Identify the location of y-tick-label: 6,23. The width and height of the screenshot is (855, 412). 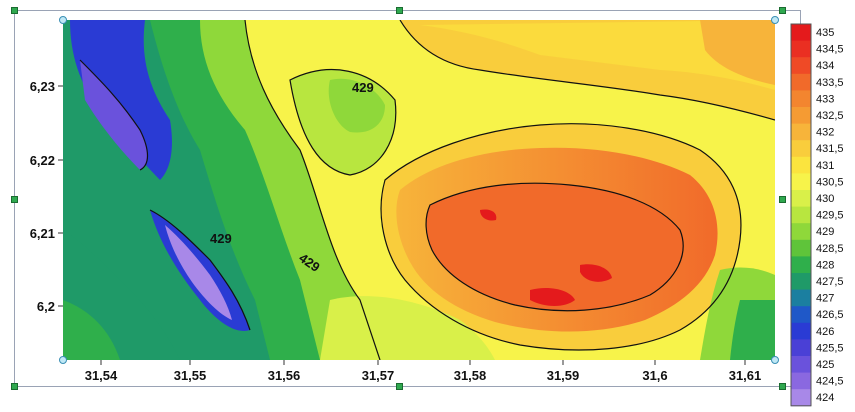
(42, 86).